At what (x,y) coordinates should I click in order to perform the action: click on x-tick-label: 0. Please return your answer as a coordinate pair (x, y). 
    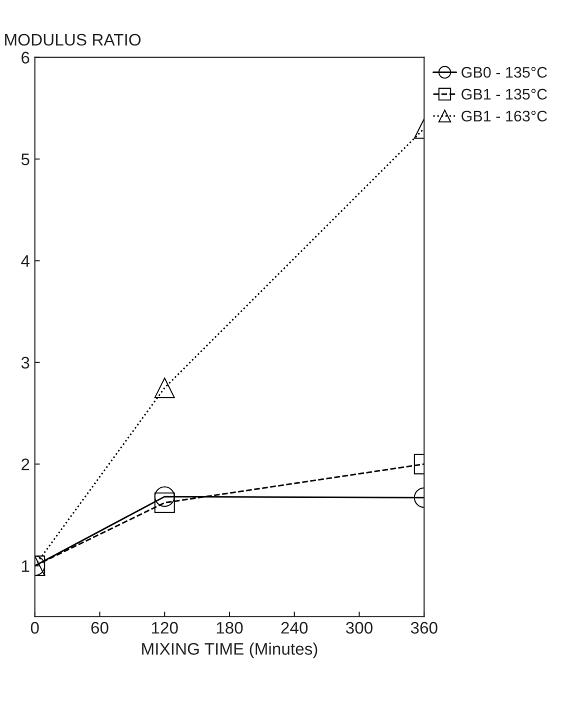
    Looking at the image, I should click on (34, 628).